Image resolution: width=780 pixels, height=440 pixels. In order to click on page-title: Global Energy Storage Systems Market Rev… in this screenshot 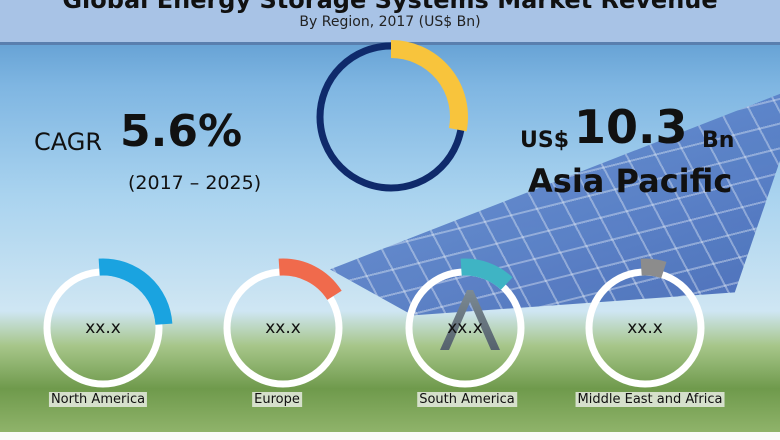, I will do `click(390, 7)`.